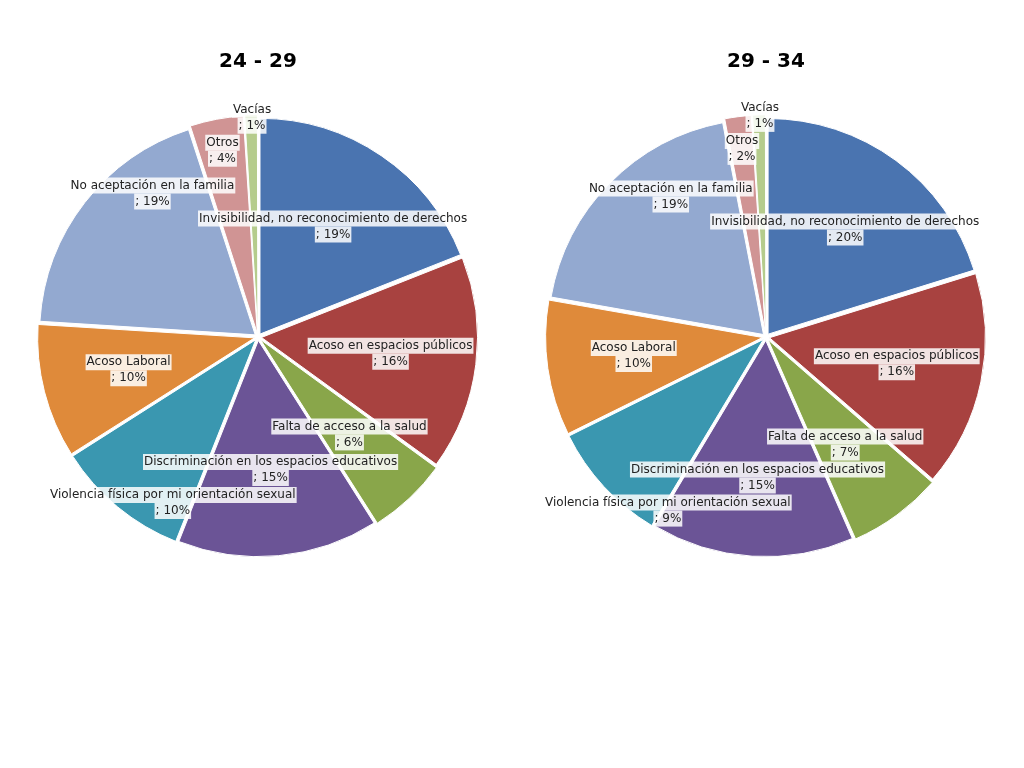 This screenshot has width=1024, height=768. What do you see at coordinates (258, 60) in the screenshot?
I see `chart-title: 24 - 29` at bounding box center [258, 60].